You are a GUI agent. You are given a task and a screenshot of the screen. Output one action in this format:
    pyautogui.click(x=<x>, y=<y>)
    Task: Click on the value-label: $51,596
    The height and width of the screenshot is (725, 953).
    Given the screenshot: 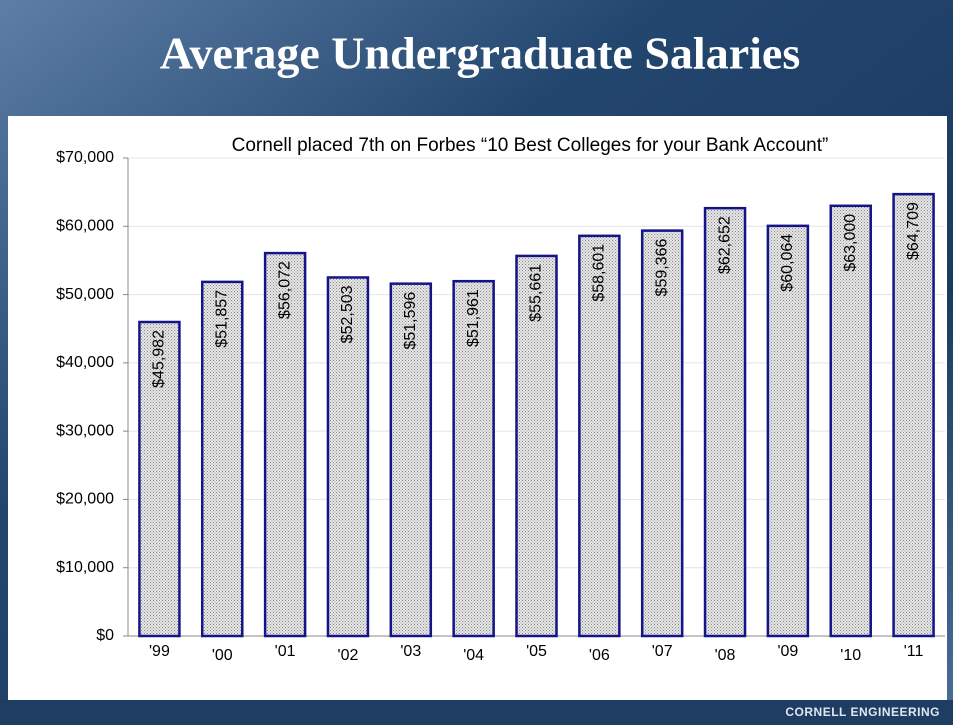 What is the action you would take?
    pyautogui.click(x=410, y=321)
    